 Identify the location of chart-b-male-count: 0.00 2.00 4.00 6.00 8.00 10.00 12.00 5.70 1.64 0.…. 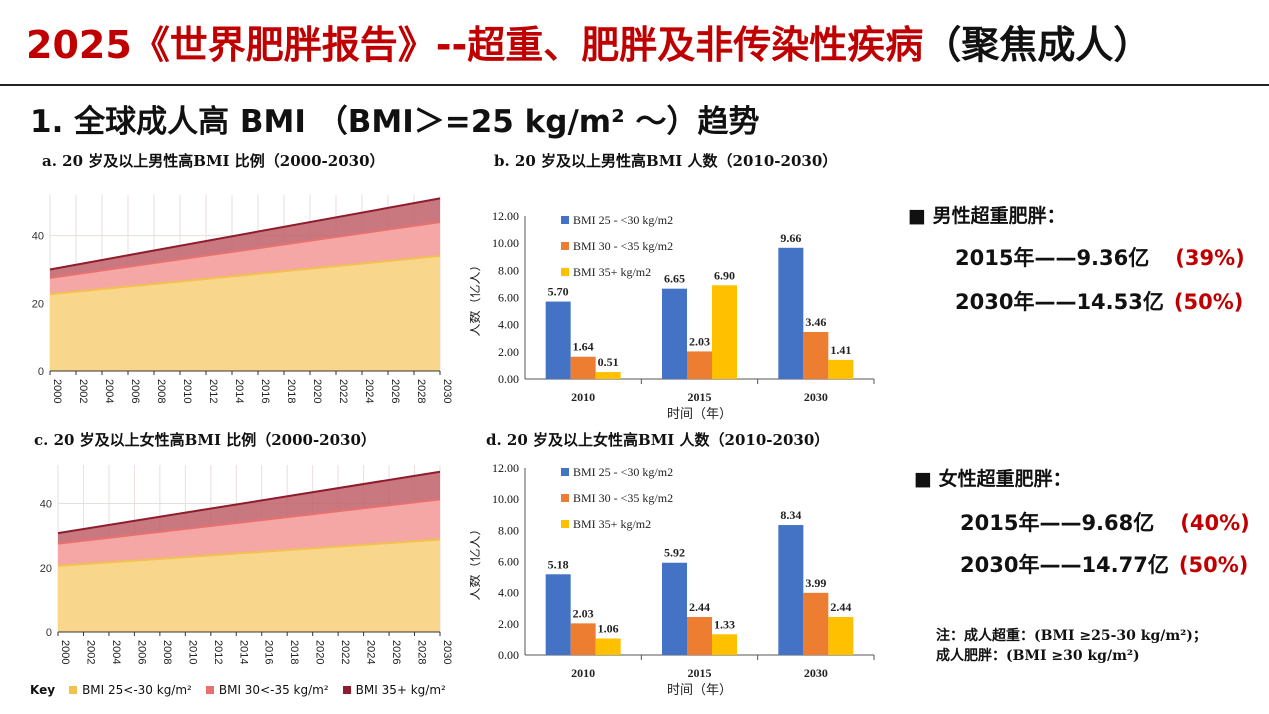
(672, 315).